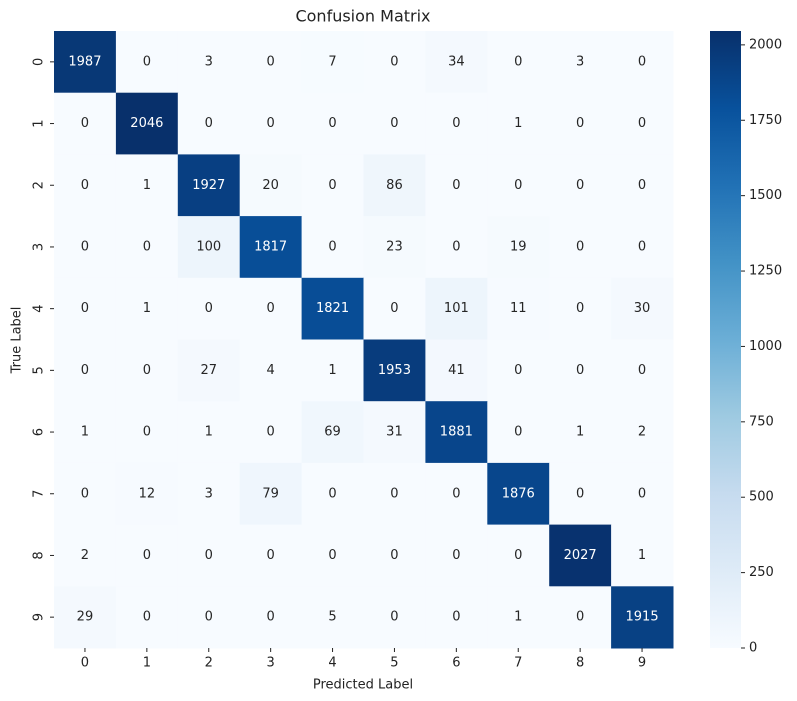 This screenshot has width=797, height=701. What do you see at coordinates (363, 685) in the screenshot?
I see `x-axis-label: Predicted Label` at bounding box center [363, 685].